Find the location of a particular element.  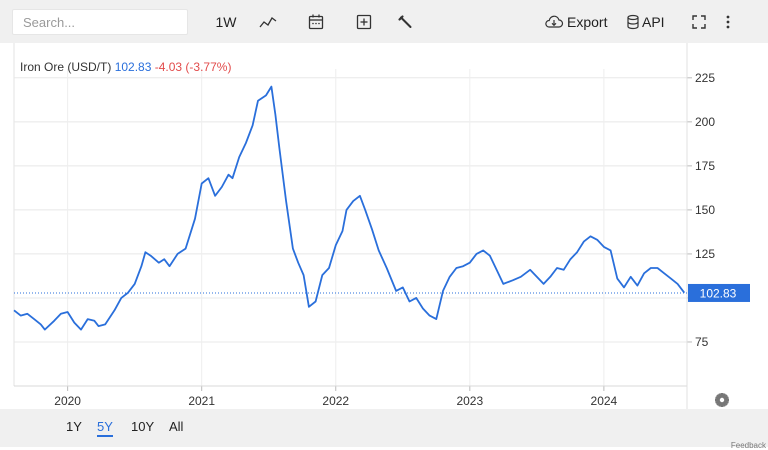

y-tick-label: 125 is located at coordinates (705, 254).